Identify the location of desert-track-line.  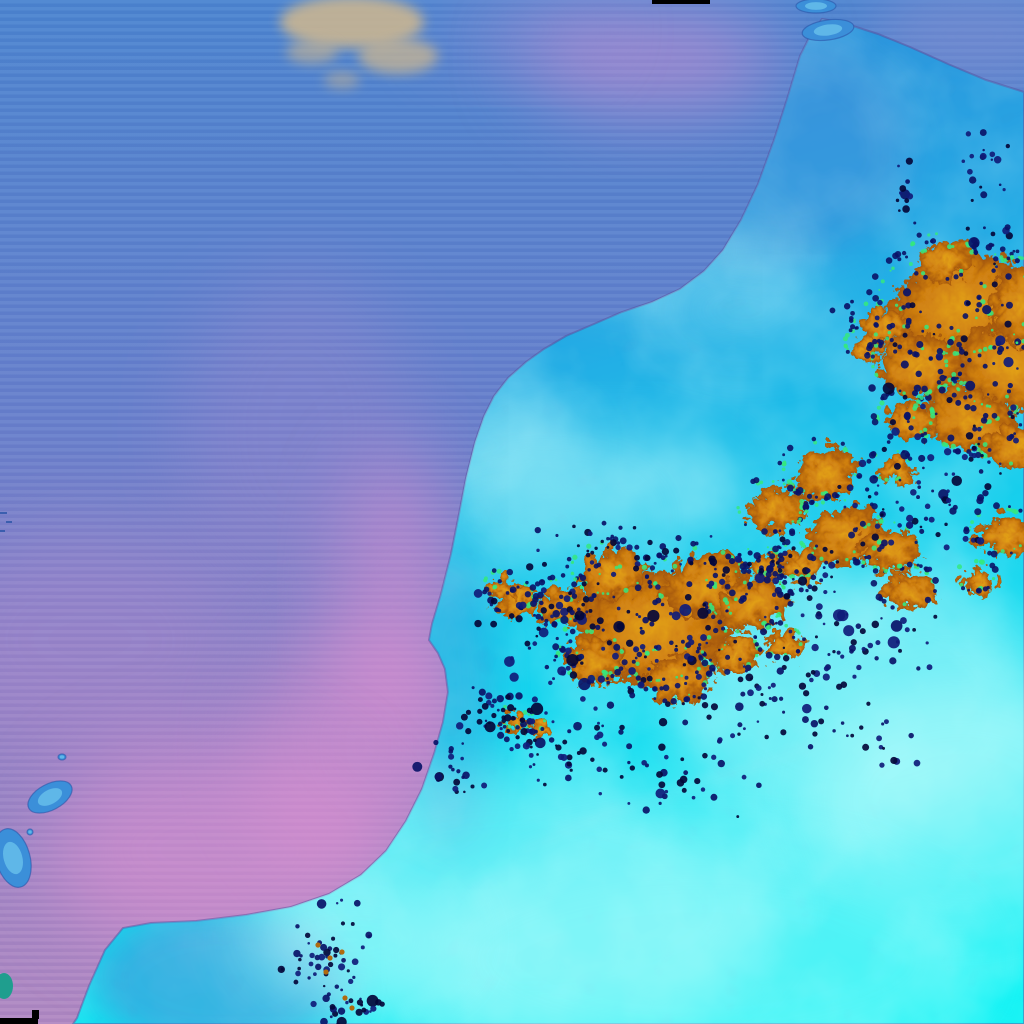
(671, 797).